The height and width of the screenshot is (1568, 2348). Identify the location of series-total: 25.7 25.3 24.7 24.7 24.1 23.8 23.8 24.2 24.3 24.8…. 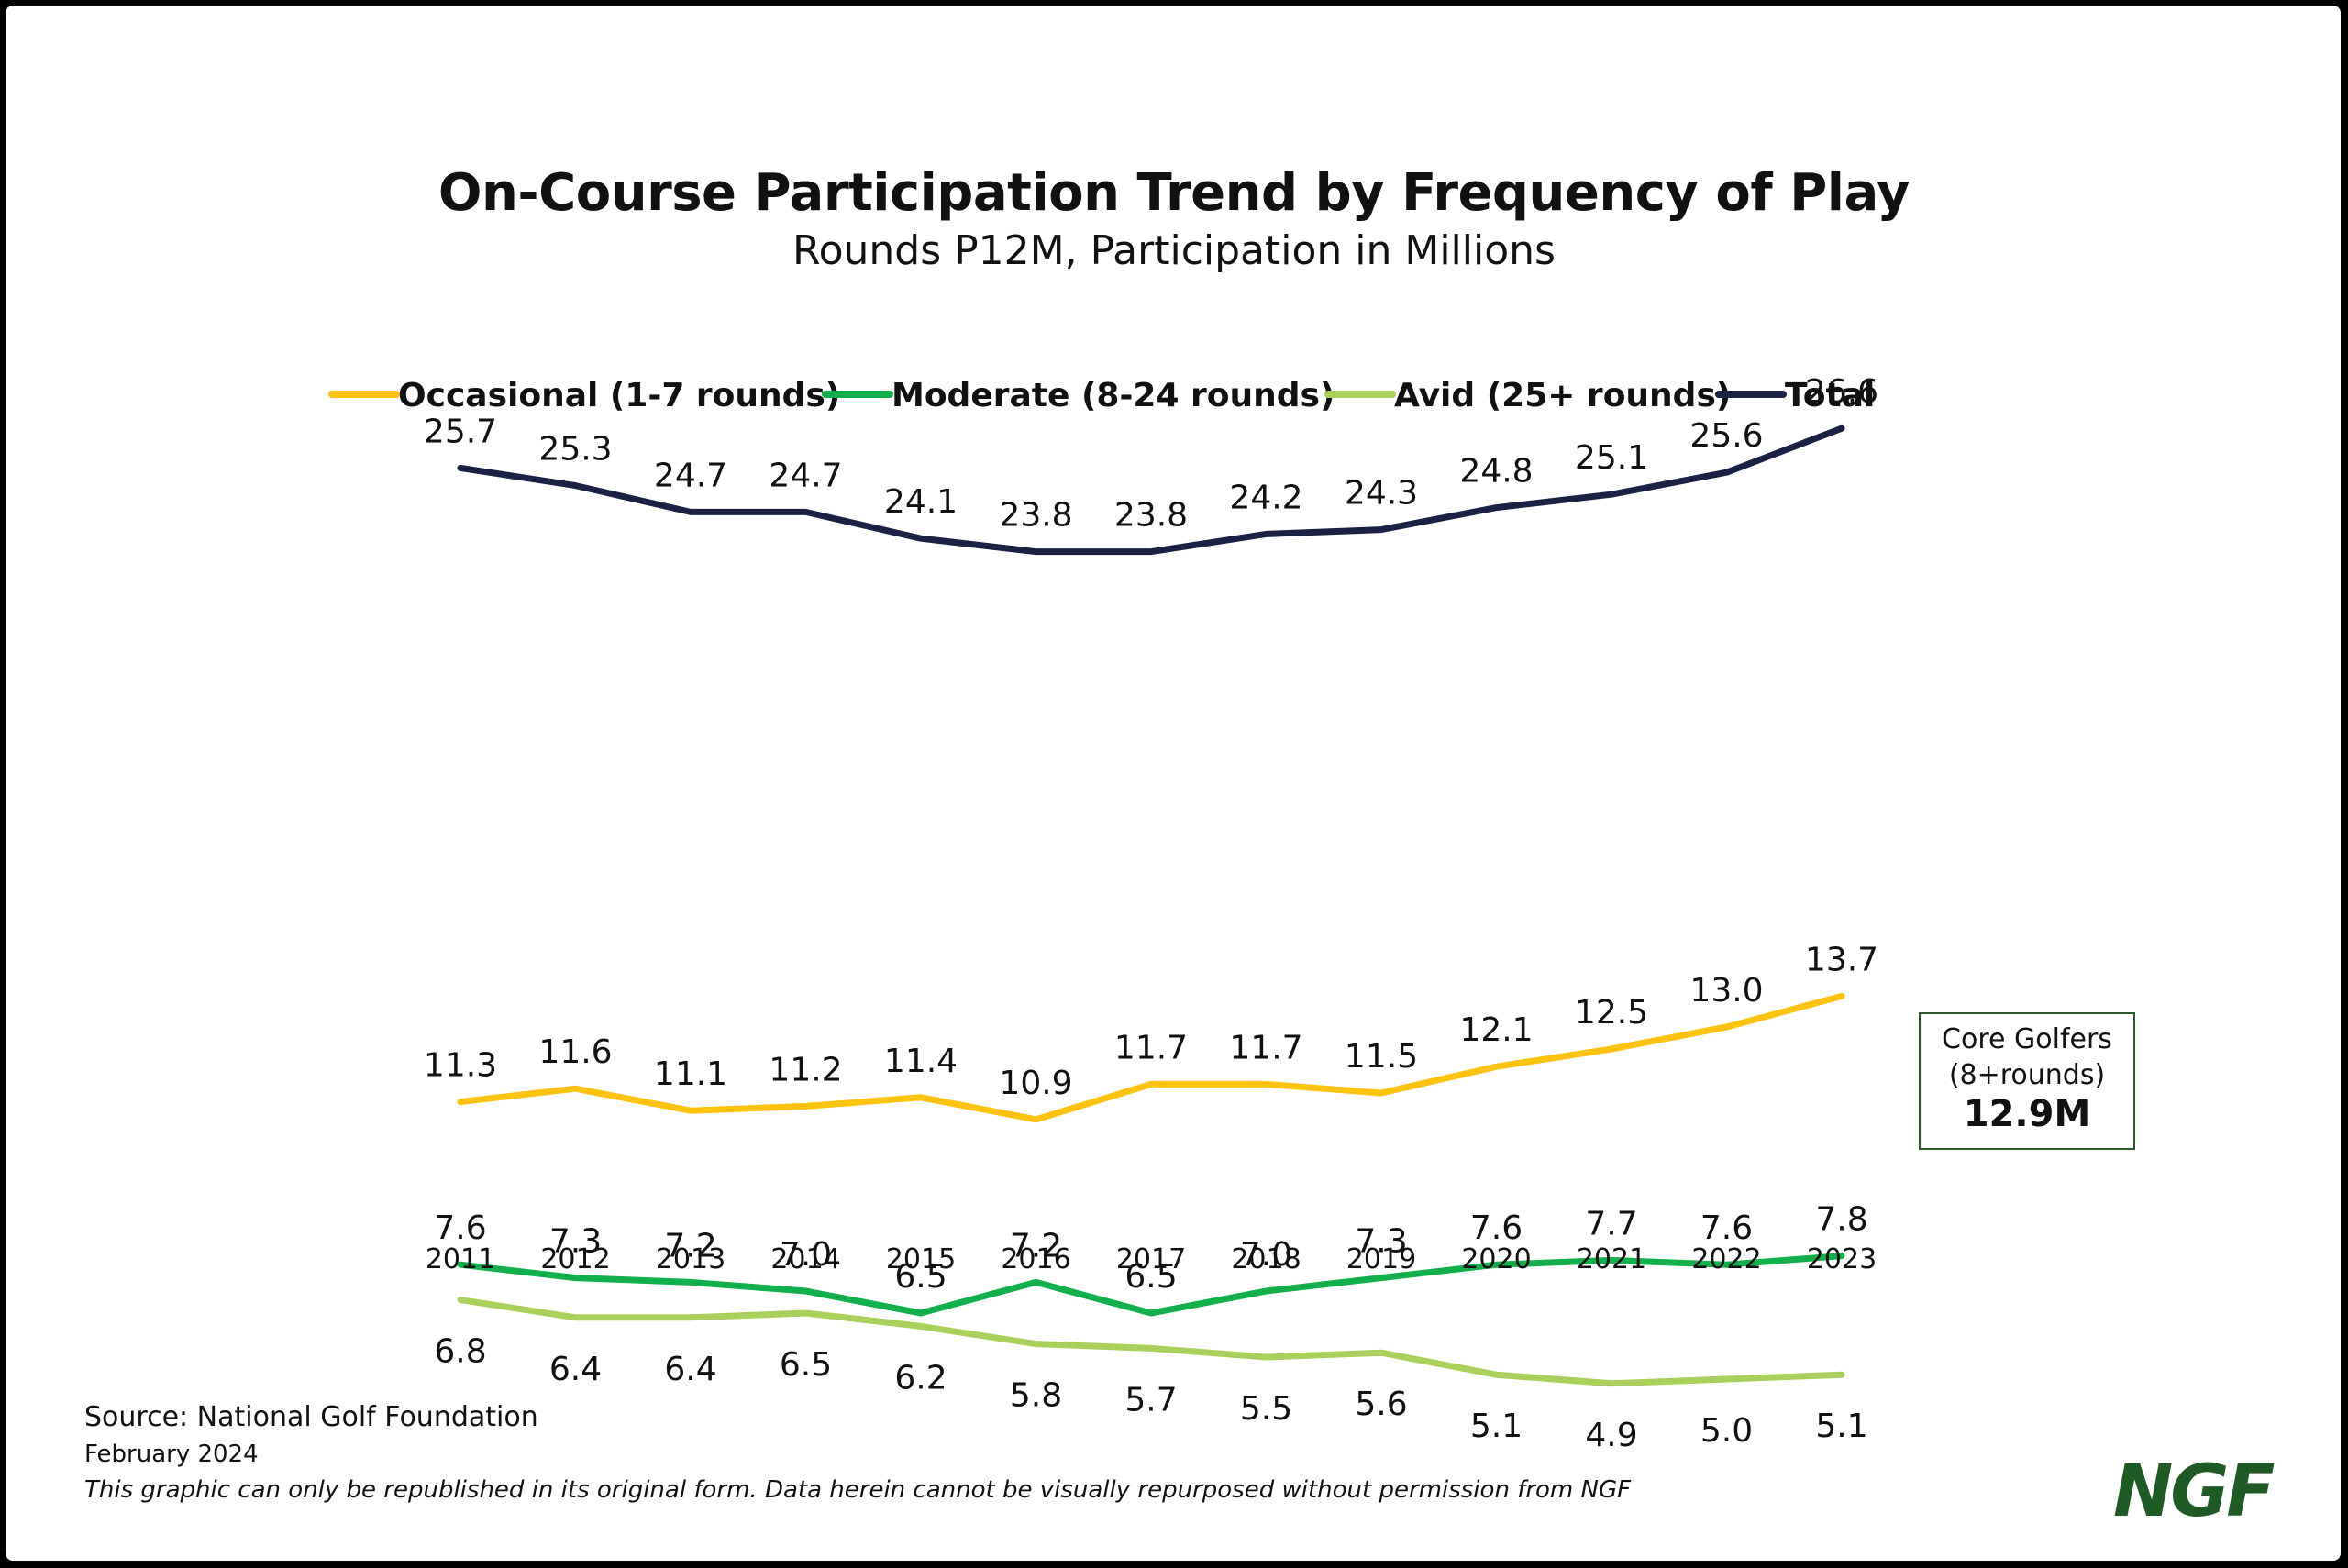
(1151, 465).